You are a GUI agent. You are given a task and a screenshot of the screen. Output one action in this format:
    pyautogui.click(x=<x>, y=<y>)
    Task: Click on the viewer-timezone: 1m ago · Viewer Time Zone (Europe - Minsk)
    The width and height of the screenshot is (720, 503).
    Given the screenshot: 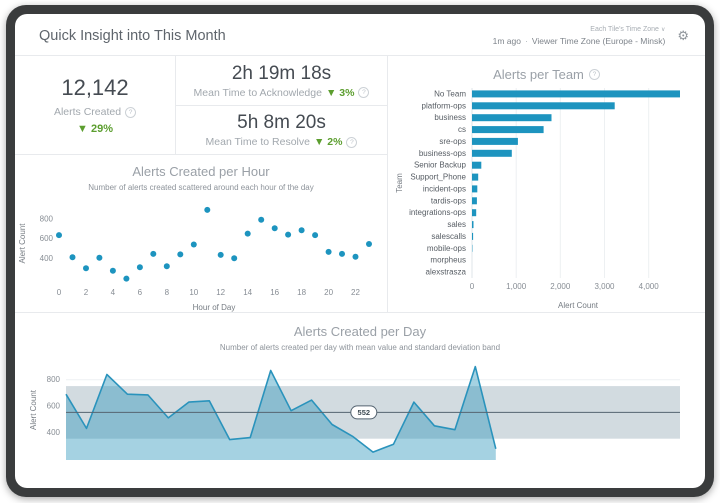 What is the action you would take?
    pyautogui.click(x=579, y=41)
    